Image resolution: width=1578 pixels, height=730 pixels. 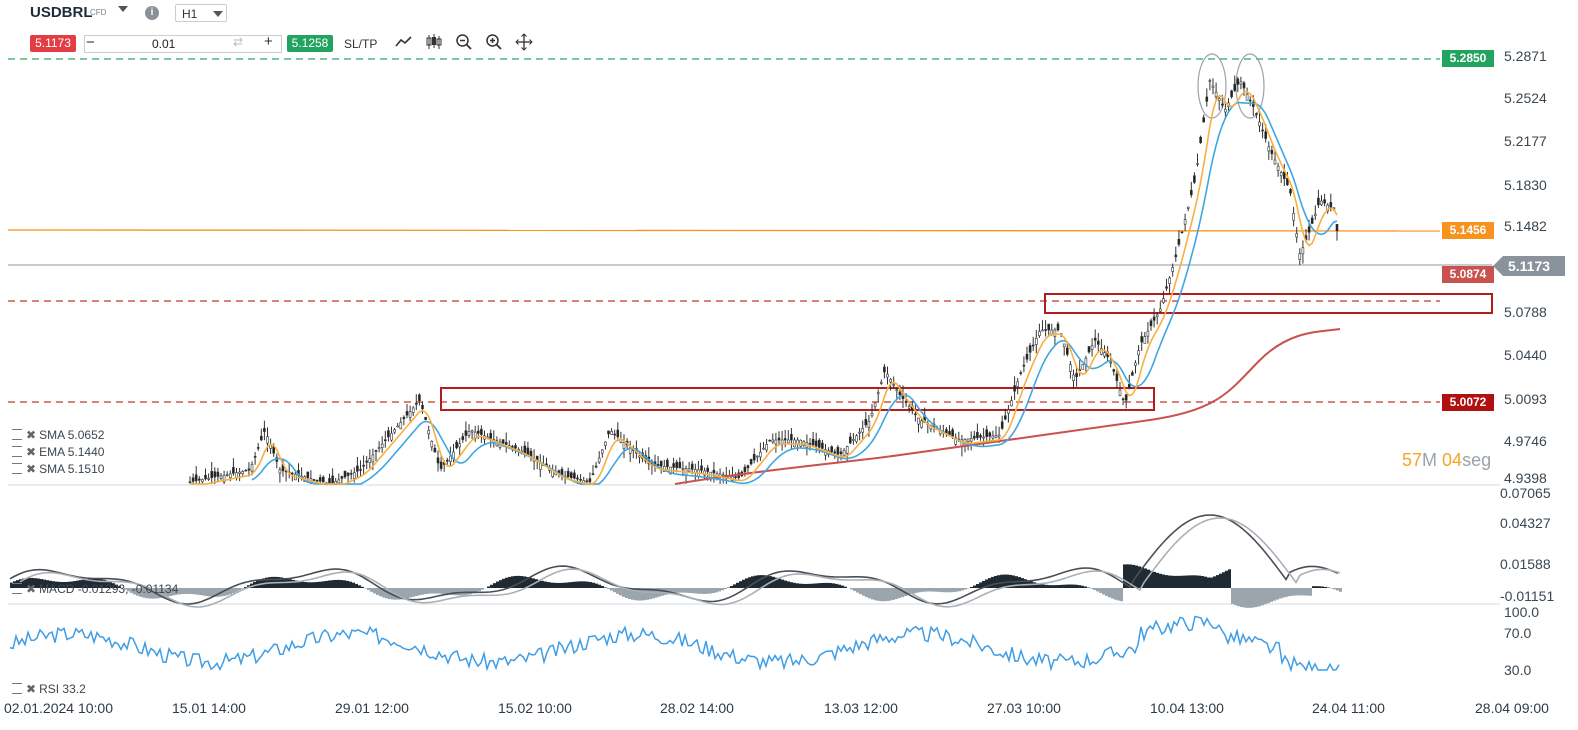 What do you see at coordinates (90, 42) in the screenshot?
I see `quantity-decrease-button: −` at bounding box center [90, 42].